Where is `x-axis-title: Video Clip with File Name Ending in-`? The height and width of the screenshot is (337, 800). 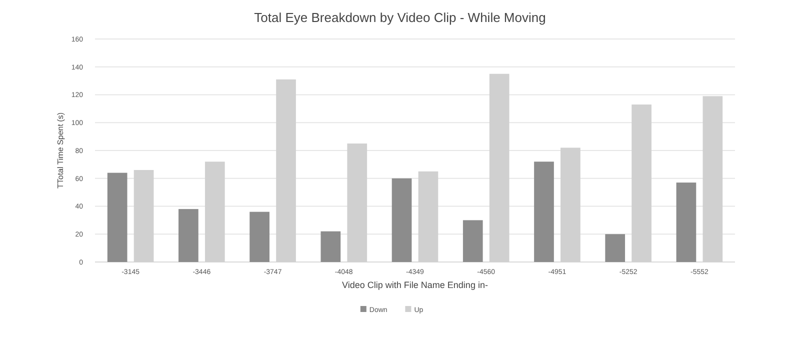
x-axis-title: Video Clip with File Name Ending in- is located at coordinates (415, 285).